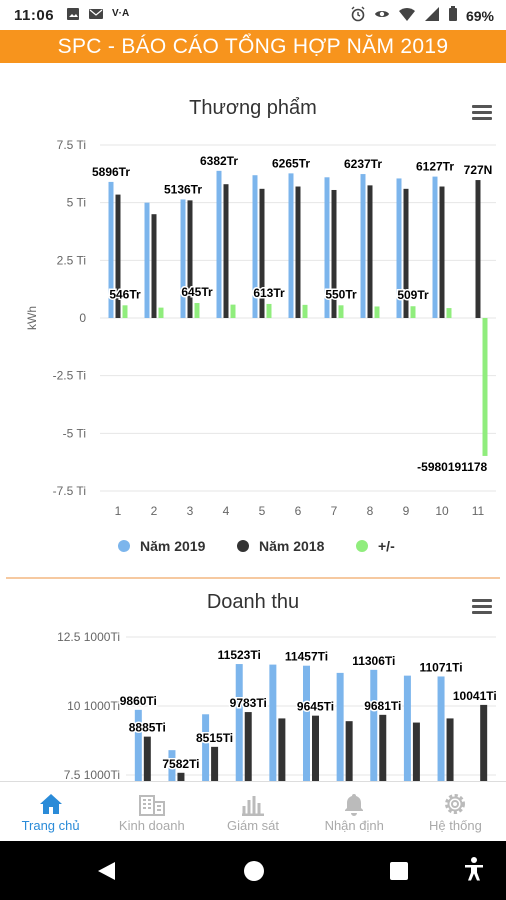 The height and width of the screenshot is (900, 506). What do you see at coordinates (422, 15) in the screenshot?
I see `status-right-icons: 69%` at bounding box center [422, 15].